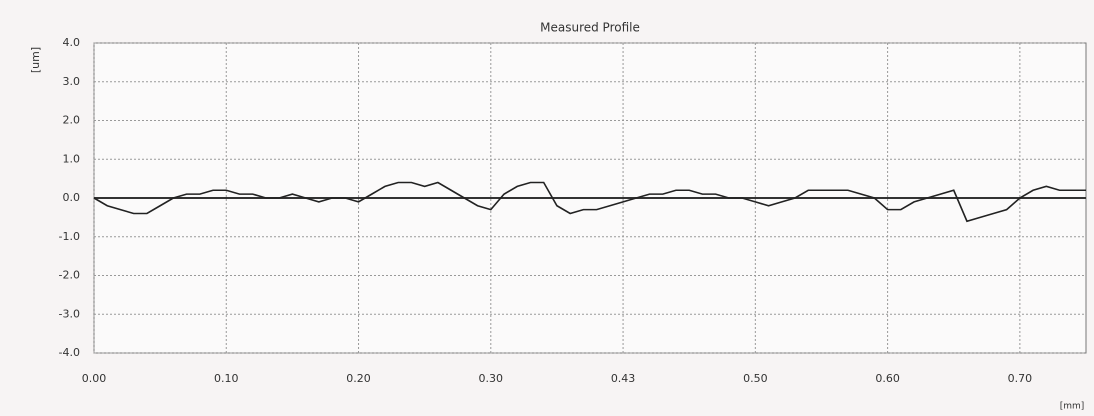  I want to click on x-tick-label: 0.00, so click(94, 378).